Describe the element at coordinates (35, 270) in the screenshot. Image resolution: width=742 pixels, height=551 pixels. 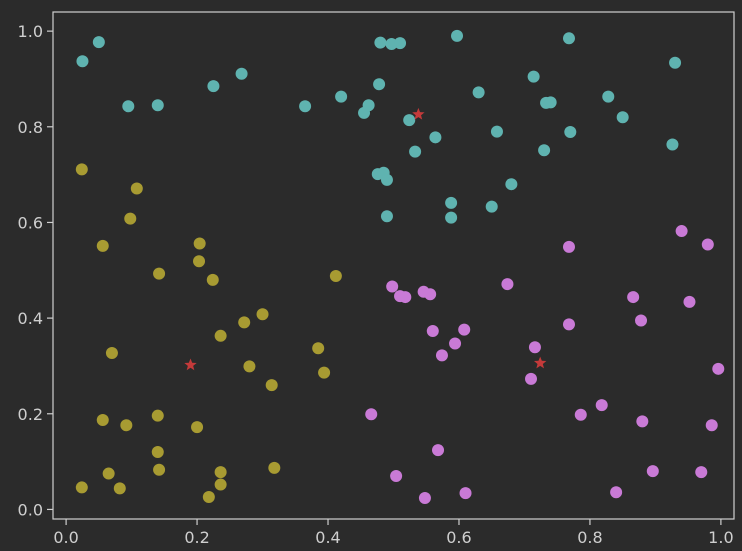
I see `y-axis-ticks: 0.0 0.2 0.4 0.6 0.8 1.0` at that location.